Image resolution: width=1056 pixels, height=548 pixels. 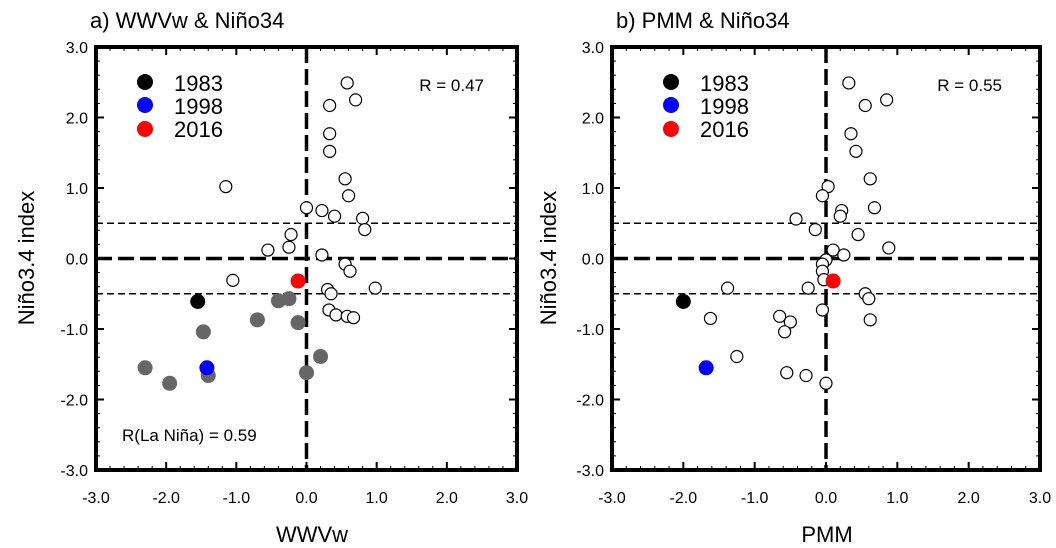 What do you see at coordinates (593, 119) in the screenshot?
I see `panel-b-ytick-label: 2.0` at bounding box center [593, 119].